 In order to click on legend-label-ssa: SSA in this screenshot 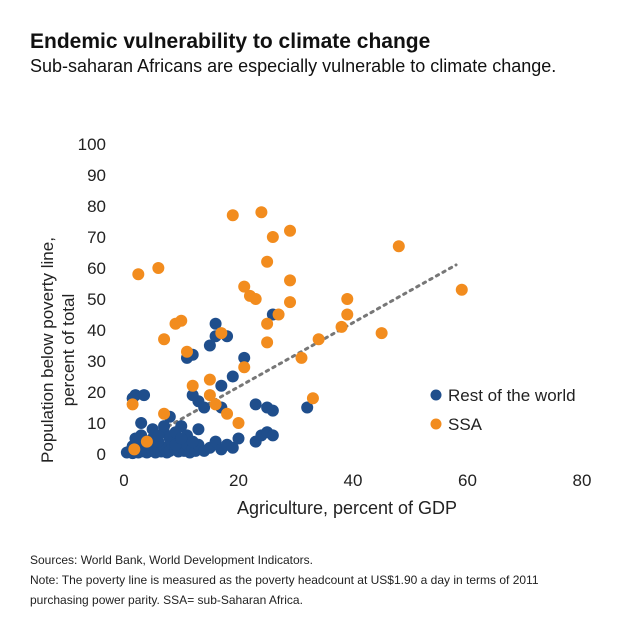, I will do `click(465, 424)`.